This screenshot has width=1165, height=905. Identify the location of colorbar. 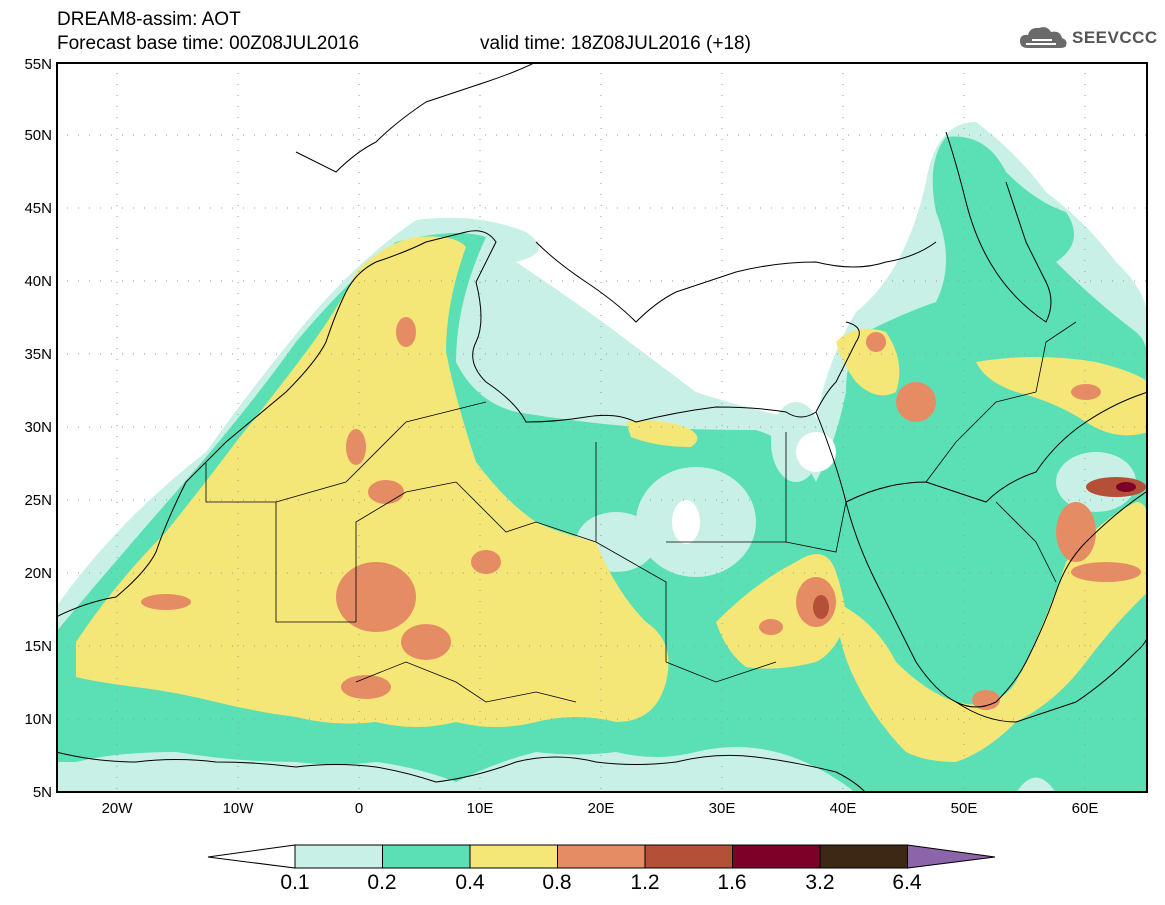
(601, 856).